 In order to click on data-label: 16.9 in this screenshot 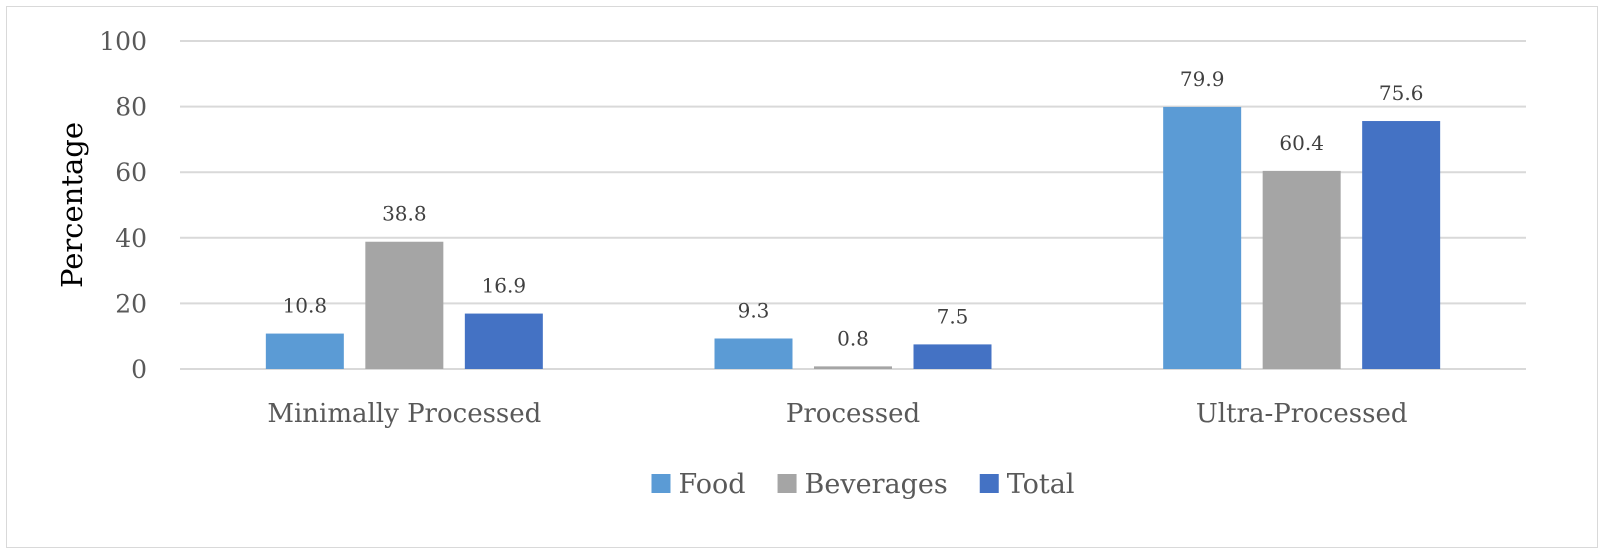, I will do `click(504, 286)`.